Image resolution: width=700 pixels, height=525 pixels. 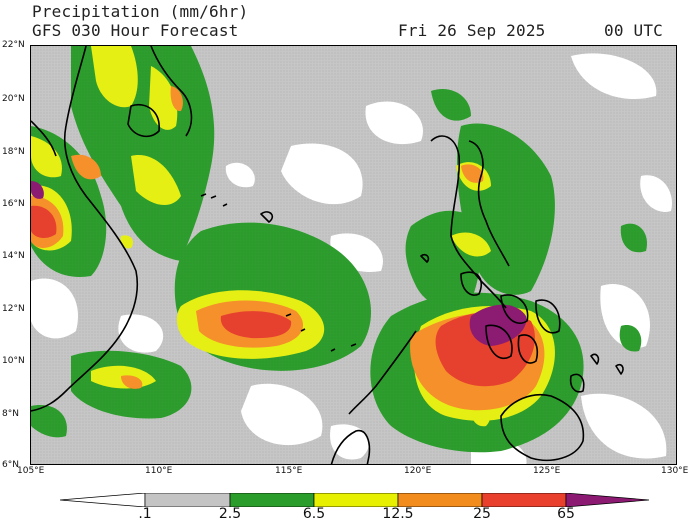 What do you see at coordinates (314, 514) in the screenshot?
I see `colorbar-label-6.5: 6.5` at bounding box center [314, 514].